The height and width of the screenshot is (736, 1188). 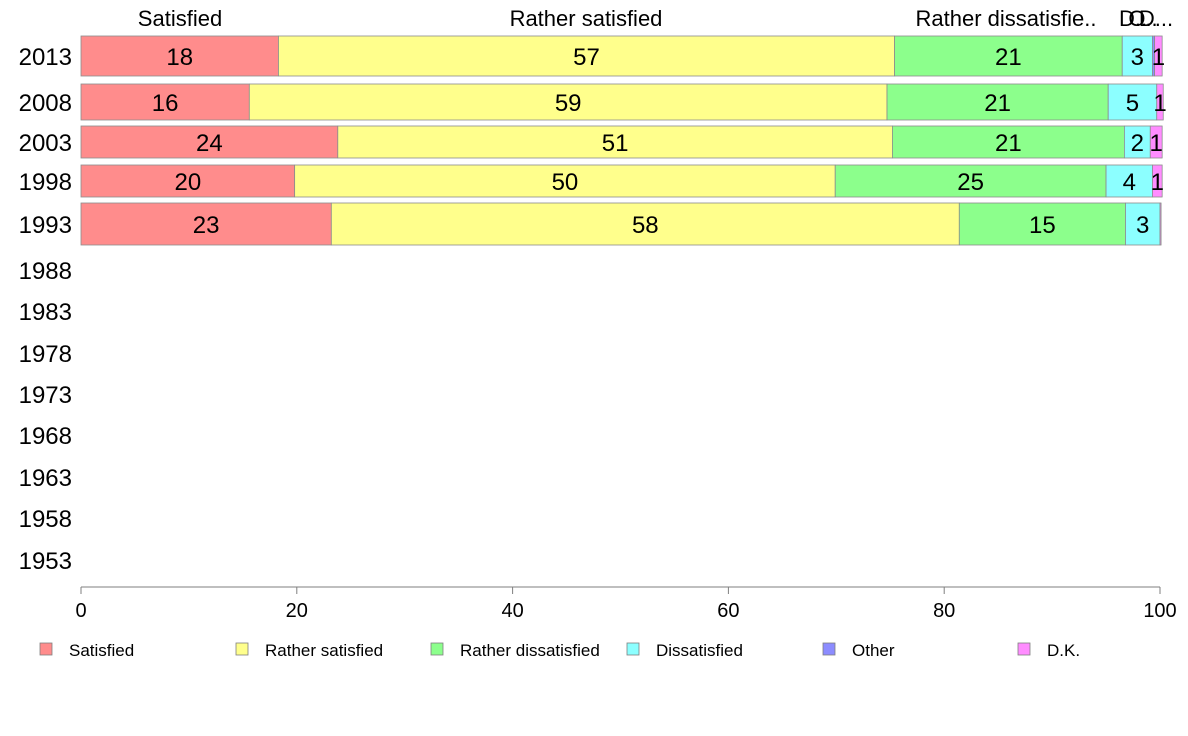 I want to click on year-label: 1993, so click(x=45, y=225).